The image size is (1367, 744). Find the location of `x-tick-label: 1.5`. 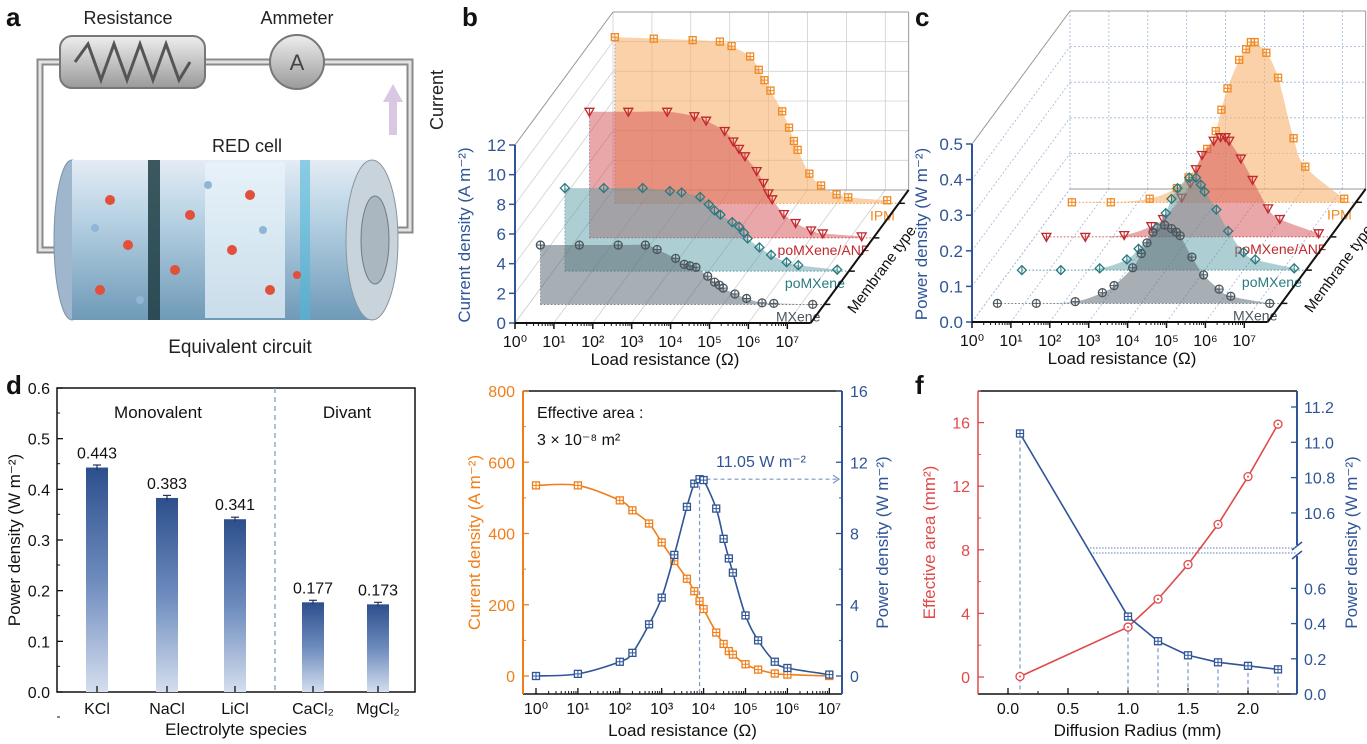

x-tick-label: 1.5 is located at coordinates (1188, 709).